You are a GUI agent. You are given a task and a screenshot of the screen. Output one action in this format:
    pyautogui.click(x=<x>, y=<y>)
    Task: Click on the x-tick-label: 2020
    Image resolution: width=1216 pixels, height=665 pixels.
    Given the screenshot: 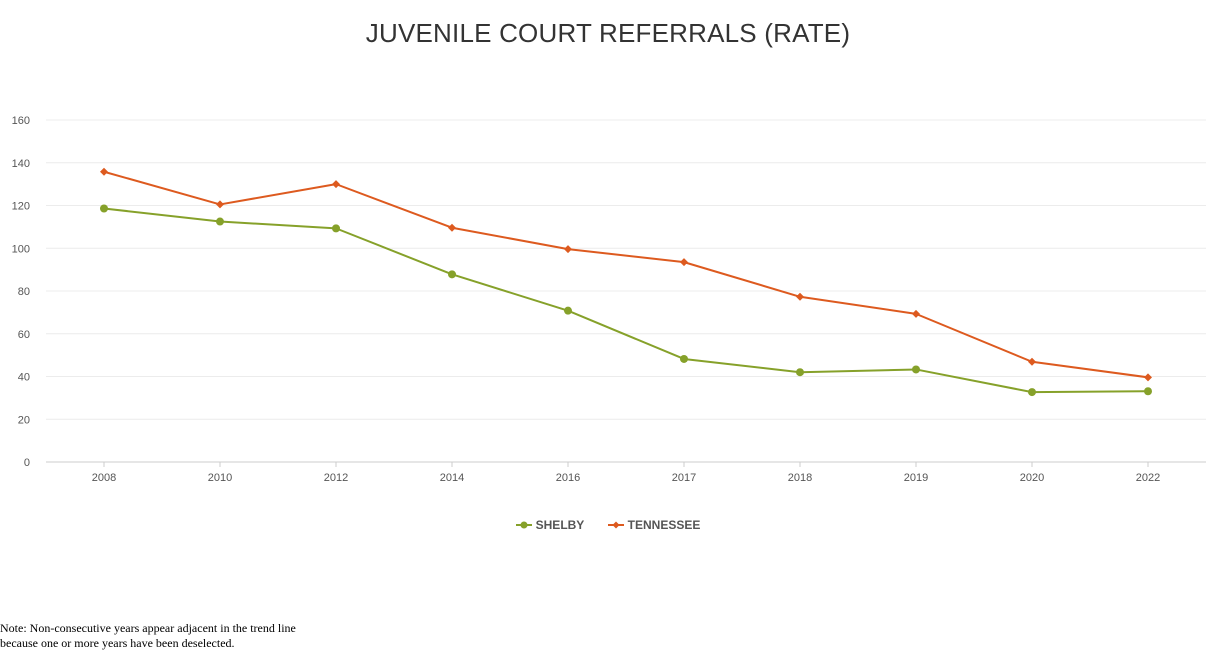 What is the action you would take?
    pyautogui.click(x=1032, y=478)
    